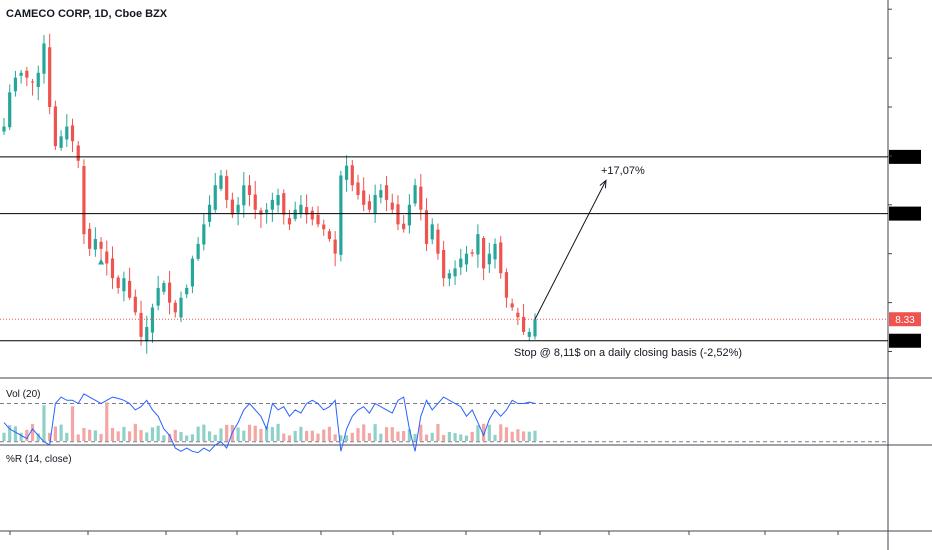 The width and height of the screenshot is (932, 550). Describe the element at coordinates (570, 250) in the screenshot. I see `target-arrow-line` at that location.